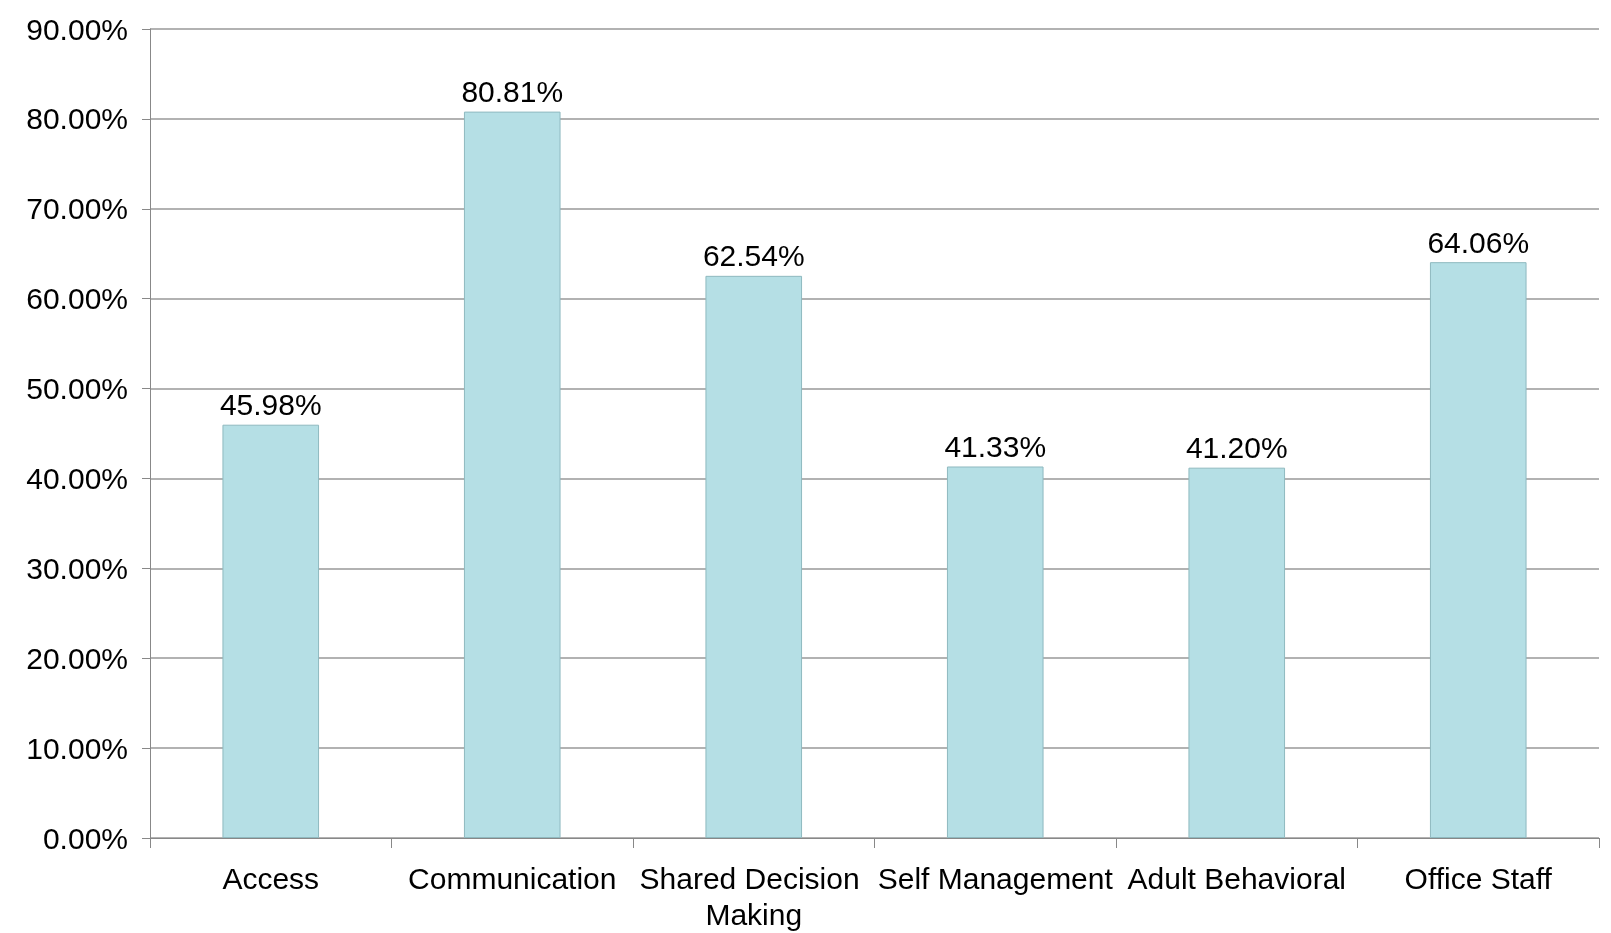 The width and height of the screenshot is (1611, 933). Describe the element at coordinates (77, 29) in the screenshot. I see `y-tick-label: 90.00%` at that location.